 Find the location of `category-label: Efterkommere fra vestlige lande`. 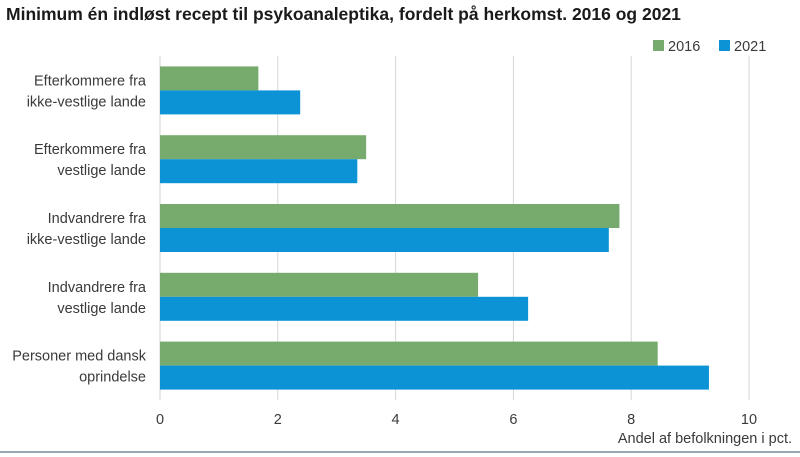

category-label: Efterkommere fra vestlige lande is located at coordinates (90, 160).